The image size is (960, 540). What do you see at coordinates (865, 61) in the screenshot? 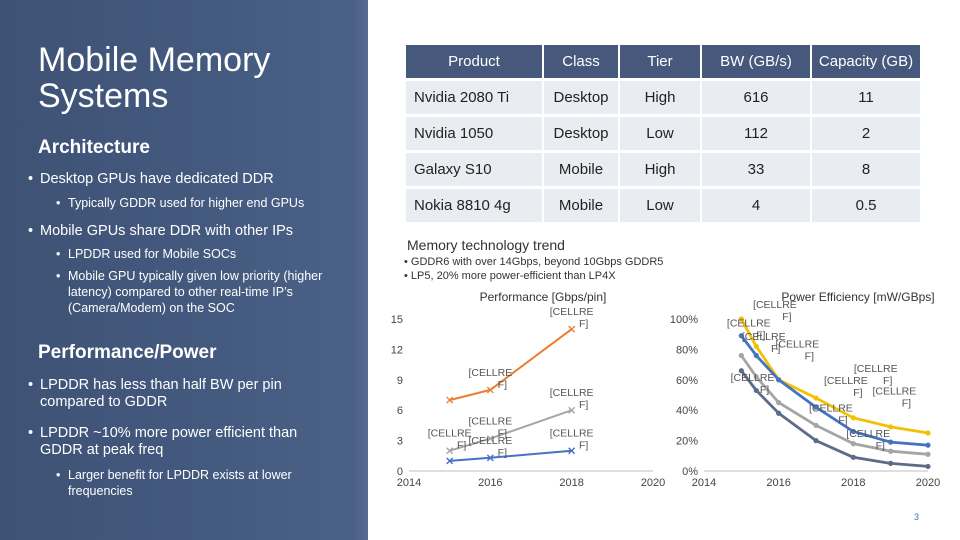
I see `table-header-cell: Capacity (GB)` at bounding box center [865, 61].